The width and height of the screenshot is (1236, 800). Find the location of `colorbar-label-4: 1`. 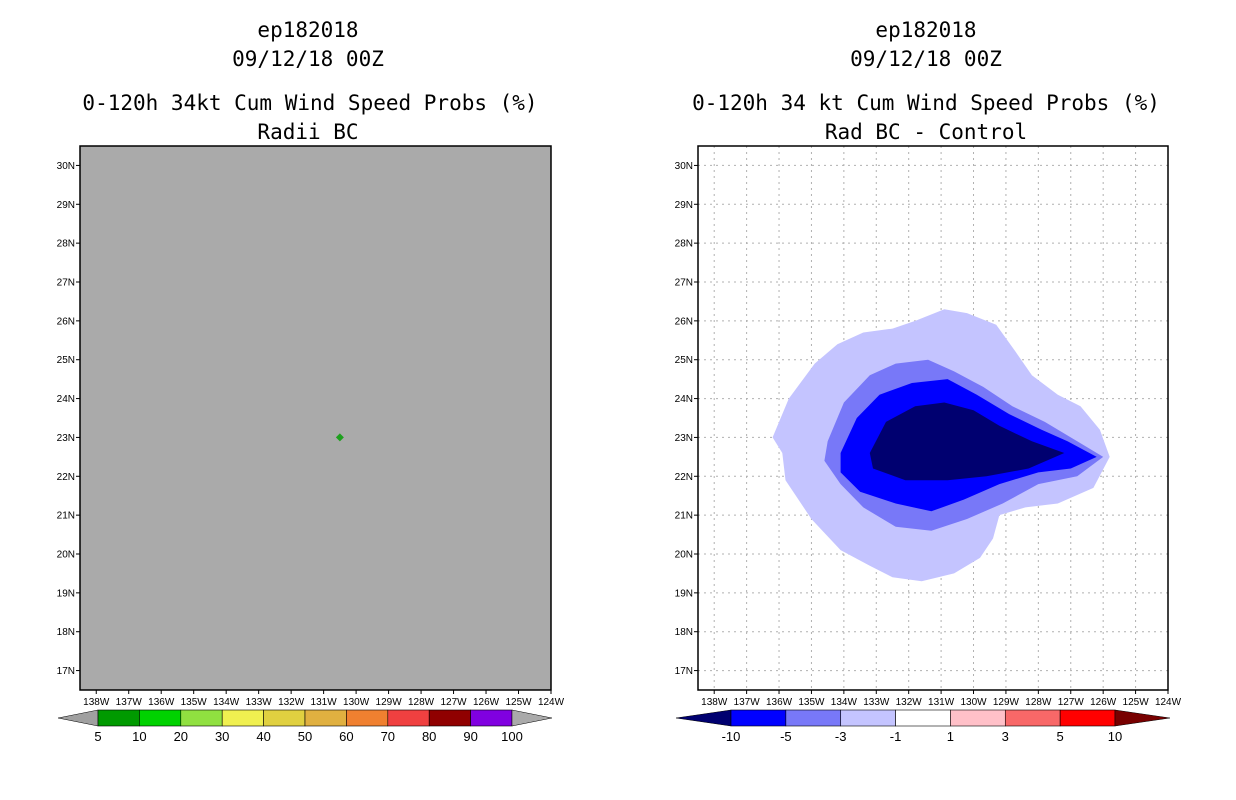

colorbar-label-4: 1 is located at coordinates (950, 736).